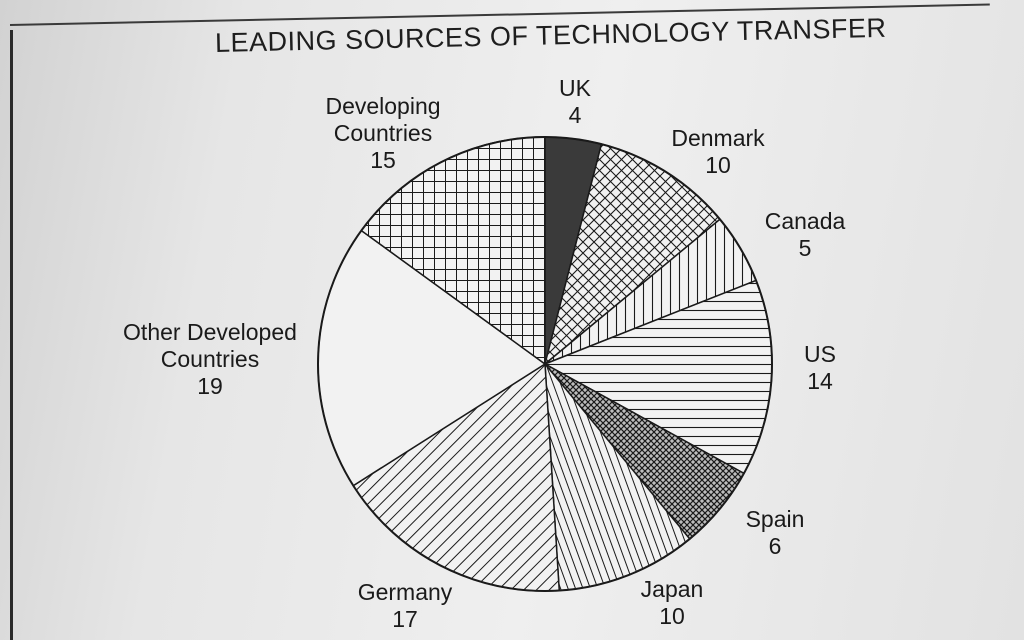 The height and width of the screenshot is (640, 1024). I want to click on slice-label-other-developed-countries: Other Developed Countries 19, so click(210, 359).